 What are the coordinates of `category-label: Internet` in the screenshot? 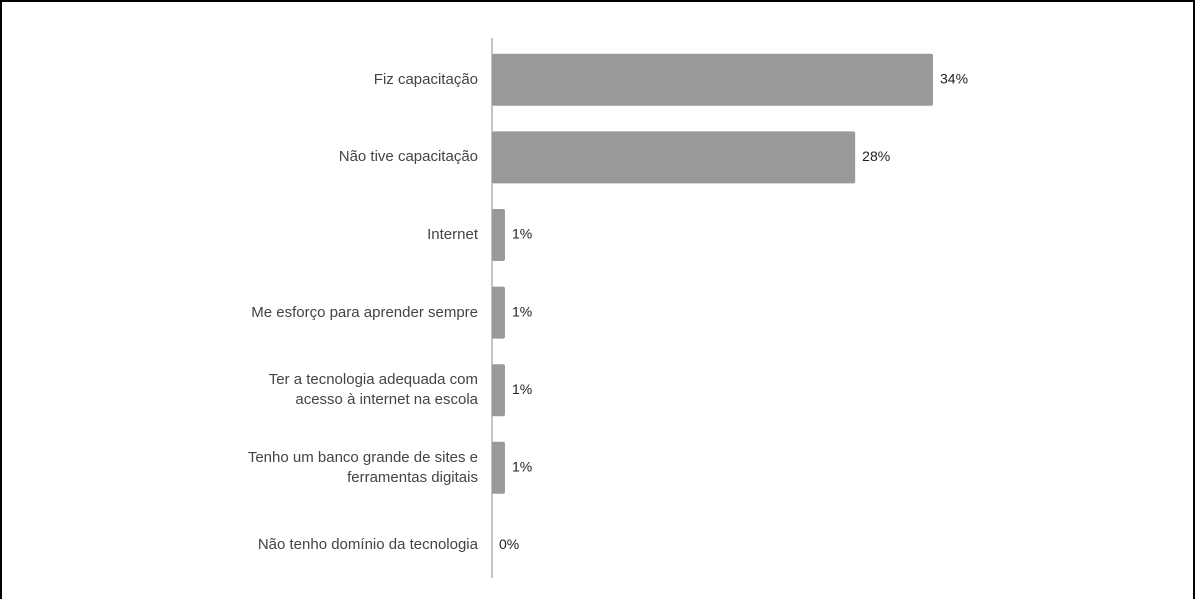 It's located at (452, 234).